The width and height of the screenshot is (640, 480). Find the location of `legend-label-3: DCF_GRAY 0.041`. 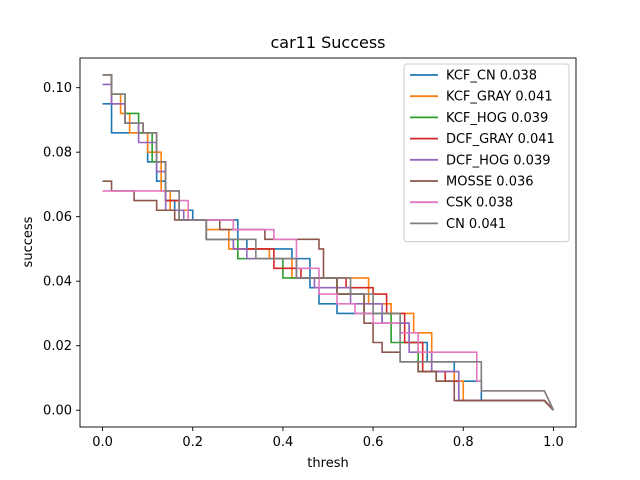

legend-label-3: DCF_GRAY 0.041 is located at coordinates (500, 139).